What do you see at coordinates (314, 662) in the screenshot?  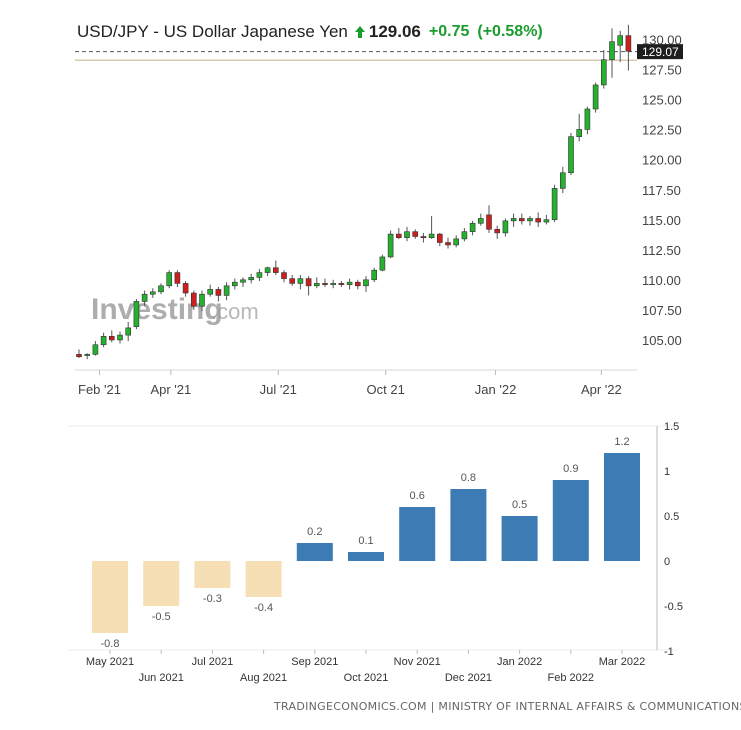 I see `x-tick-label: Sep 2021` at bounding box center [314, 662].